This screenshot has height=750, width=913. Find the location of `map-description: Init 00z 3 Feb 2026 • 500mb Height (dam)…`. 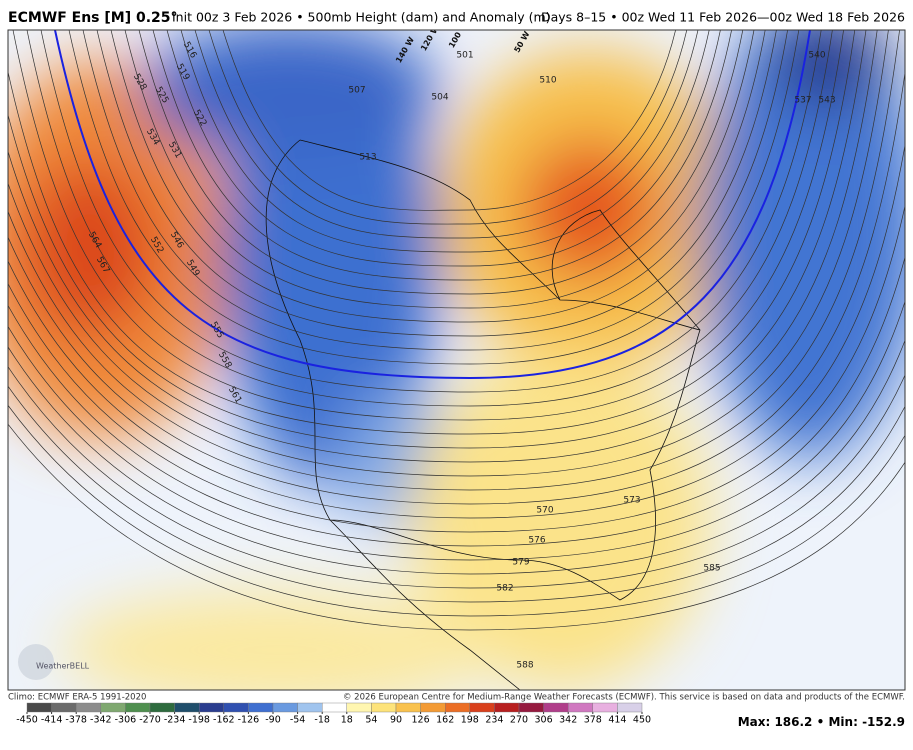

map-description: Init 00z 3 Feb 2026 • 500mb Height (dam)… is located at coordinates (361, 17).